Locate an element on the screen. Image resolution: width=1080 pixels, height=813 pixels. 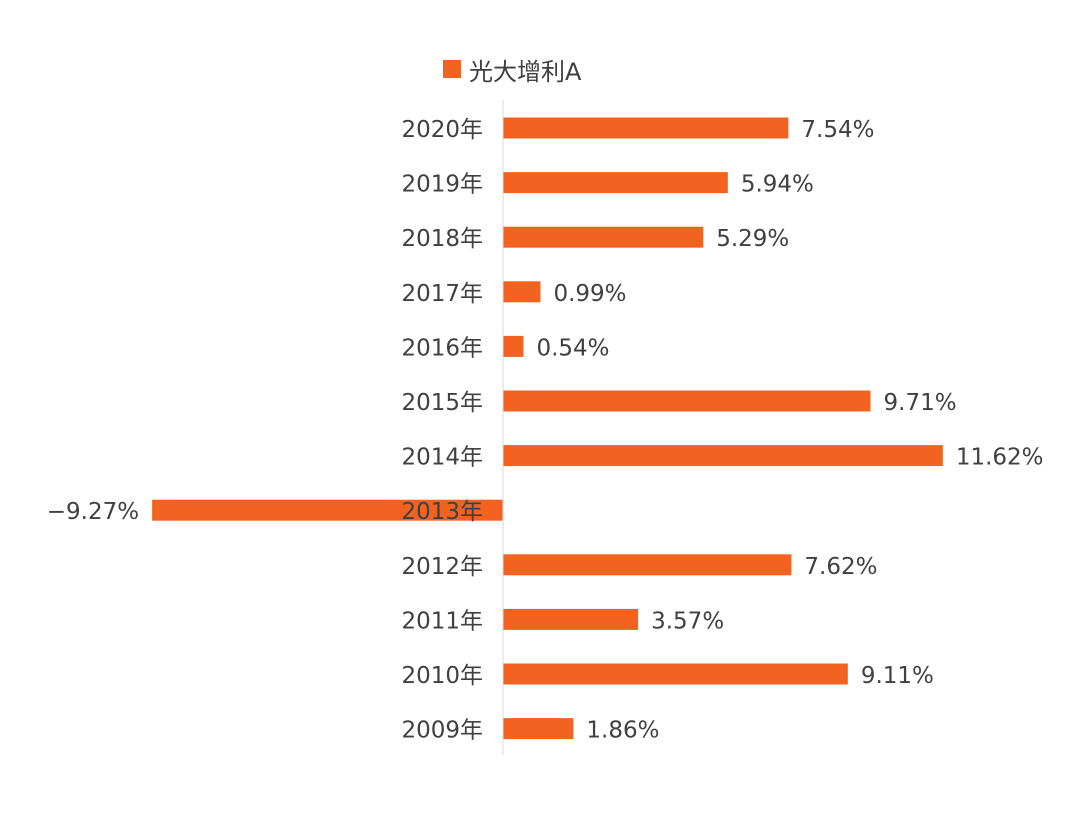
data-label: 1.86% is located at coordinates (622, 731).